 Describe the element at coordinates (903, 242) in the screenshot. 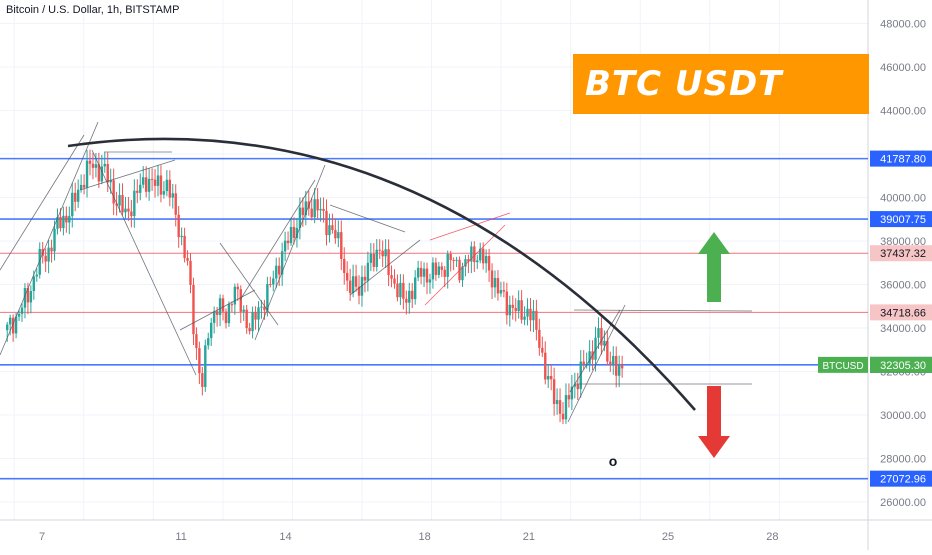

I see `y-tick-label: 38000.00` at that location.